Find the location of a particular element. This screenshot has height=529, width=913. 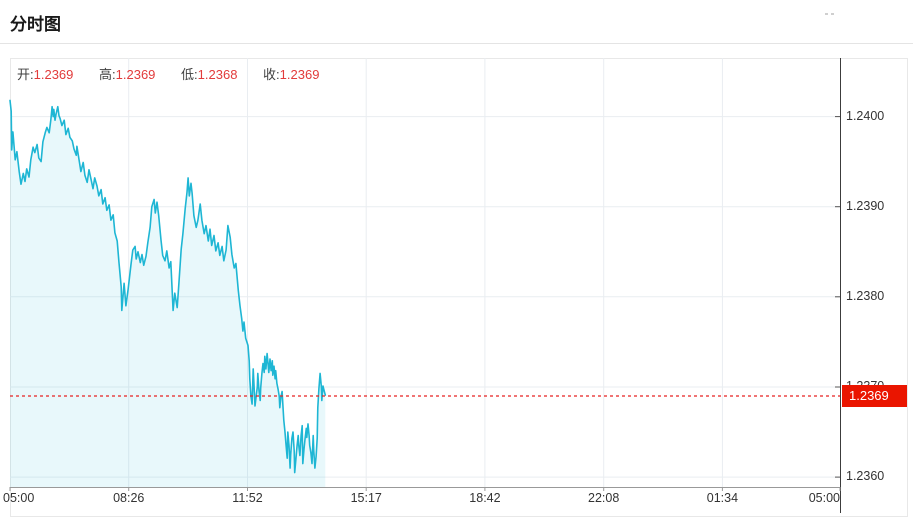

y-tick-label: 1.2380 is located at coordinates (865, 295).